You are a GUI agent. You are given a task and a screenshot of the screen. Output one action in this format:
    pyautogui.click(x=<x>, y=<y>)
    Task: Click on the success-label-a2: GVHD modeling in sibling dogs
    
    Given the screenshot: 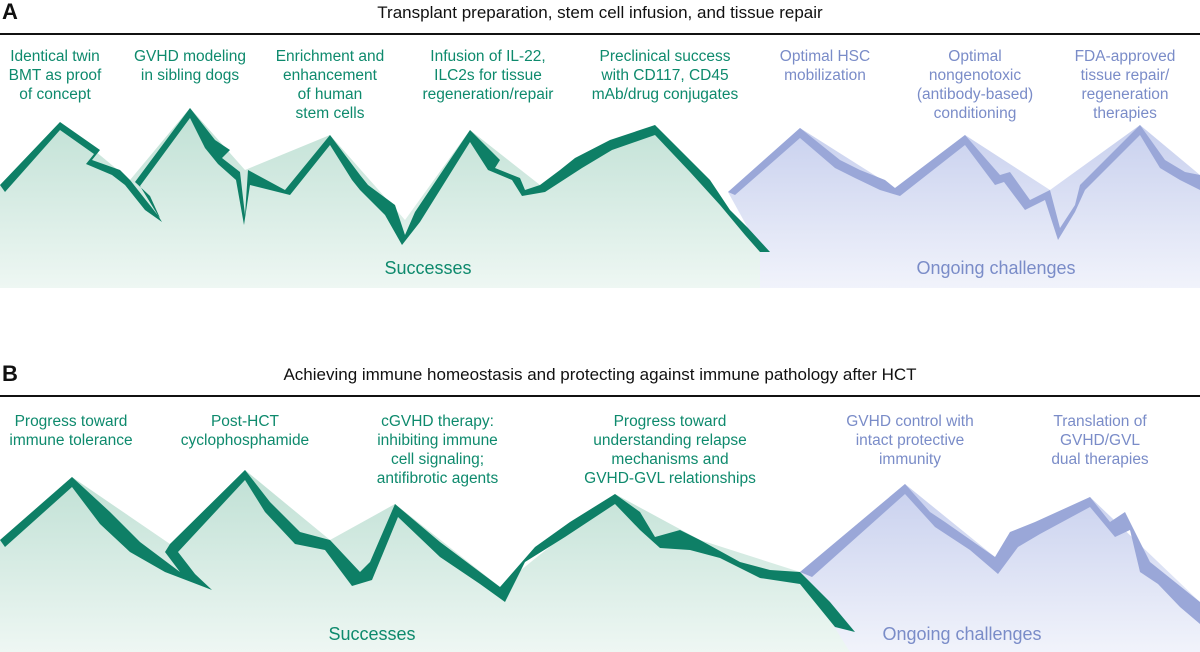 What is the action you would take?
    pyautogui.click(x=190, y=66)
    